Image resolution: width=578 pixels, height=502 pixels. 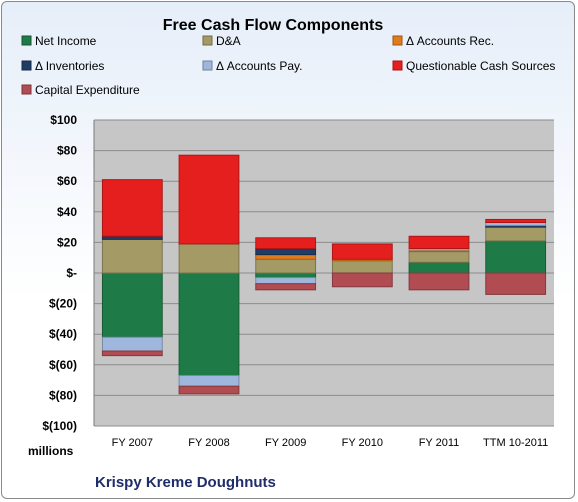 What do you see at coordinates (67, 212) in the screenshot?
I see `y-tick-label: $40` at bounding box center [67, 212].